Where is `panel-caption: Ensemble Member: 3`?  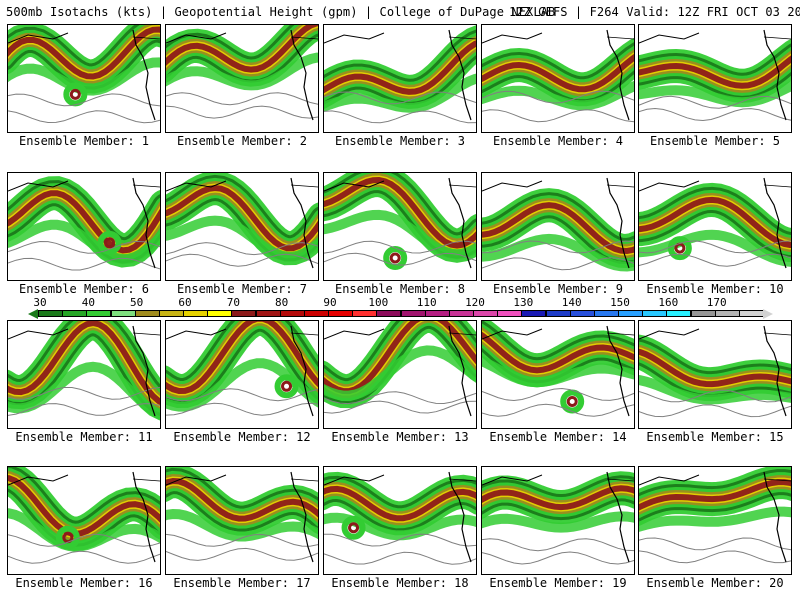
panel-caption: Ensemble Member: 3 is located at coordinates (400, 141).